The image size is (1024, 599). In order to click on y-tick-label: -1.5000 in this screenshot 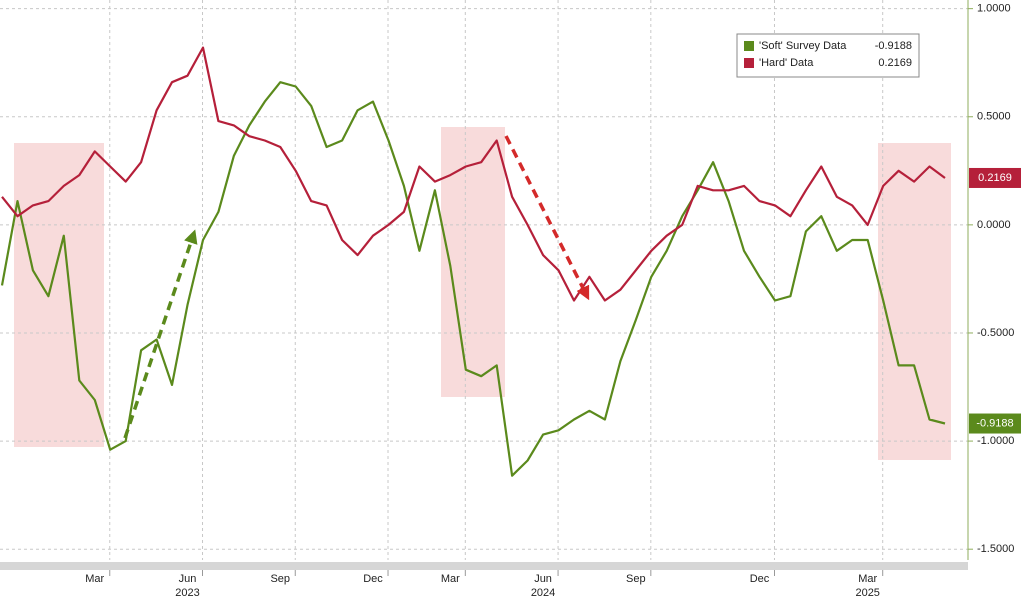, I will do `click(995, 549)`.